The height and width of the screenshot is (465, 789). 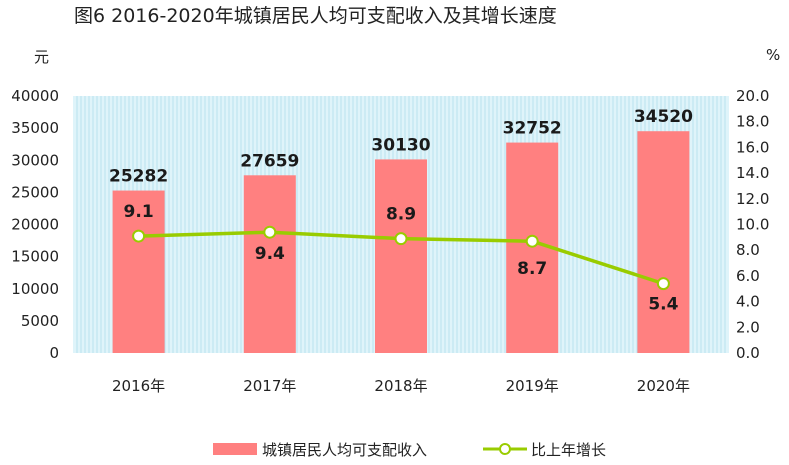 I want to click on left-tick-label: 5000, so click(x=40, y=321).